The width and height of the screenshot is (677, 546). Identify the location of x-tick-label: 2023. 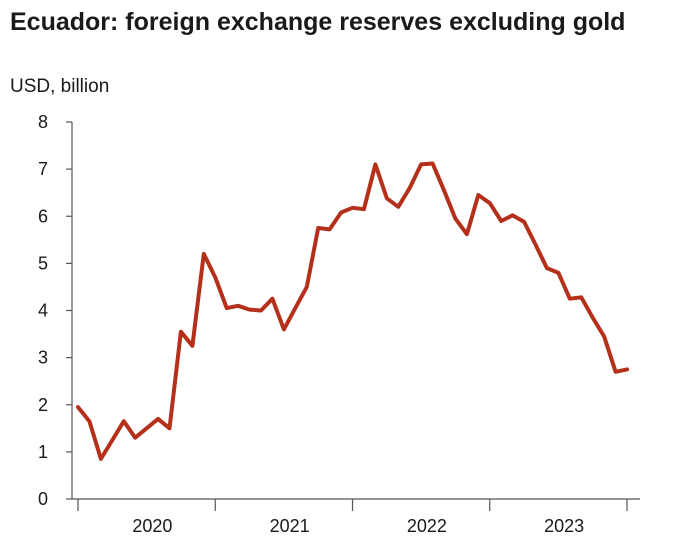
(564, 526).